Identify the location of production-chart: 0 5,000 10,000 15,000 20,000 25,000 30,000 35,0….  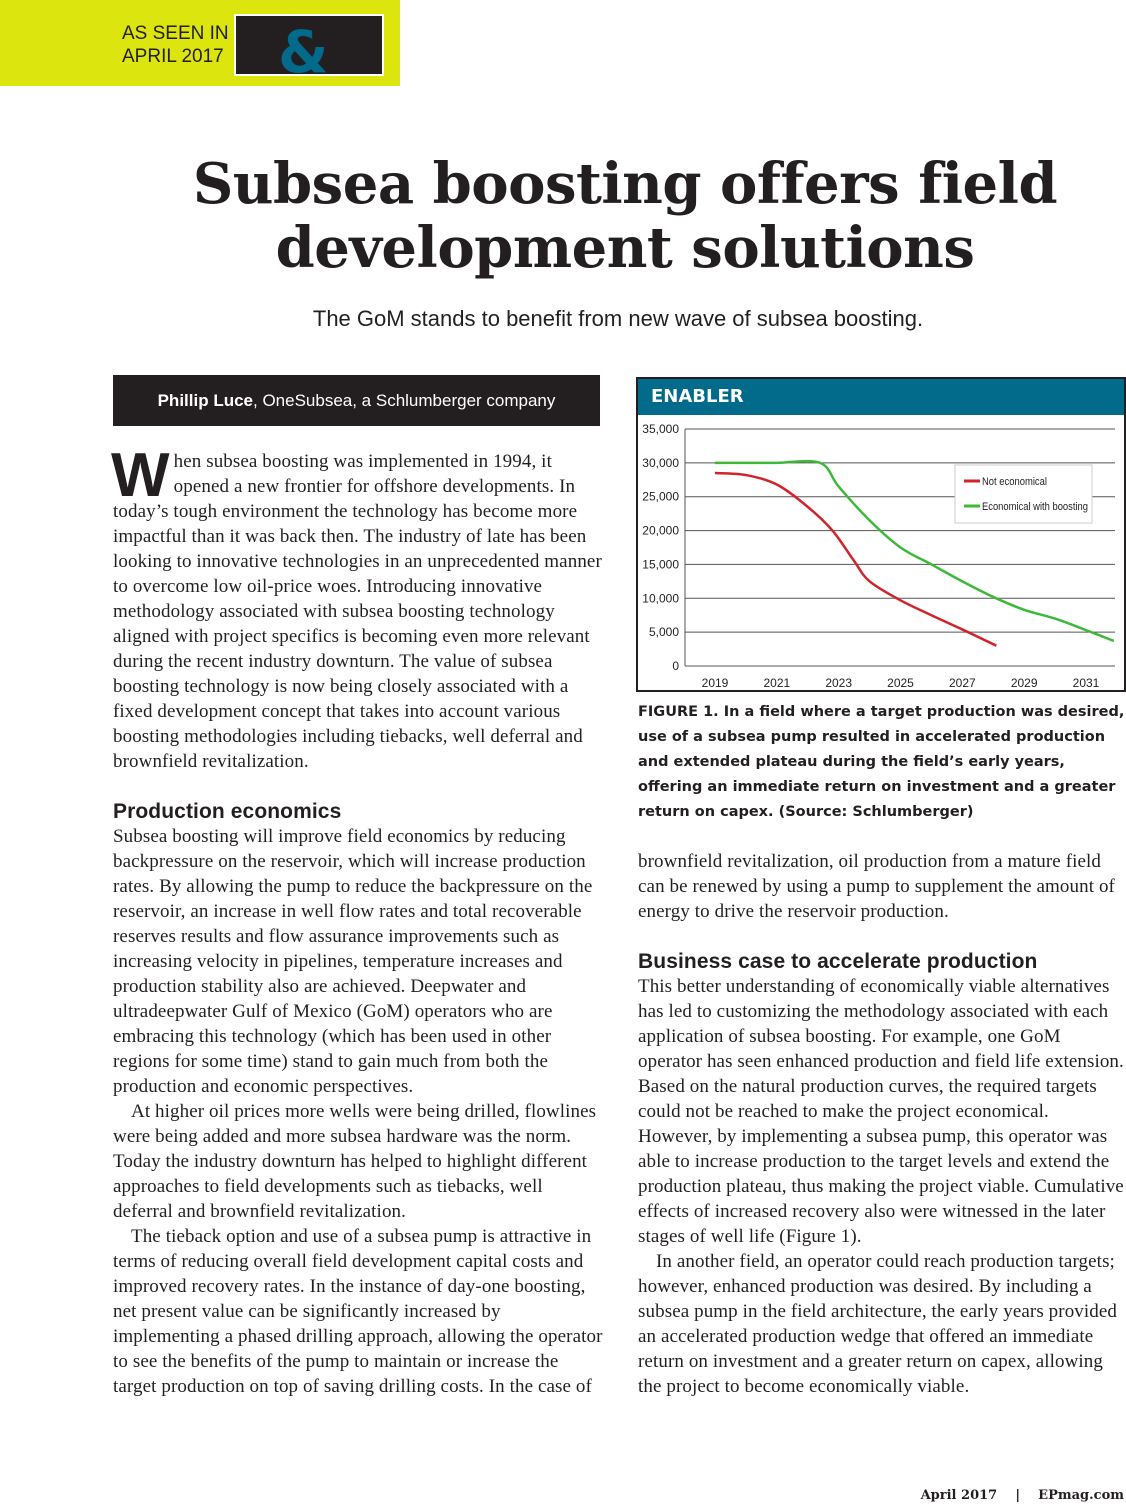
(878, 556).